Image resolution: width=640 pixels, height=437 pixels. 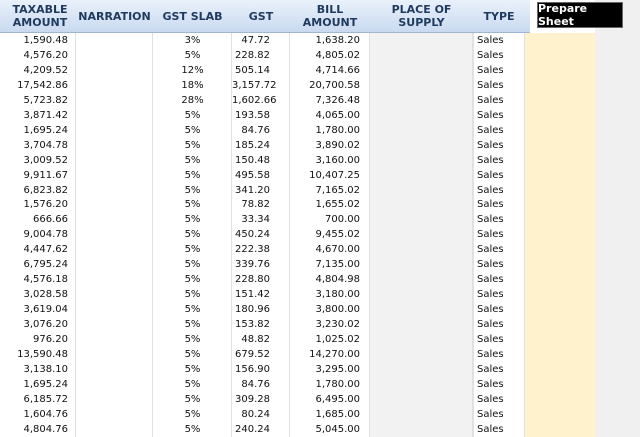 I want to click on header-bar, so click(x=265, y=16).